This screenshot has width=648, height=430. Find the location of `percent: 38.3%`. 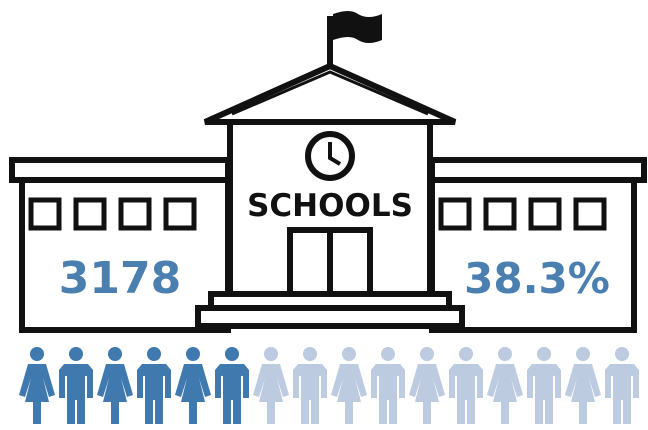

percent: 38.3% is located at coordinates (537, 278).